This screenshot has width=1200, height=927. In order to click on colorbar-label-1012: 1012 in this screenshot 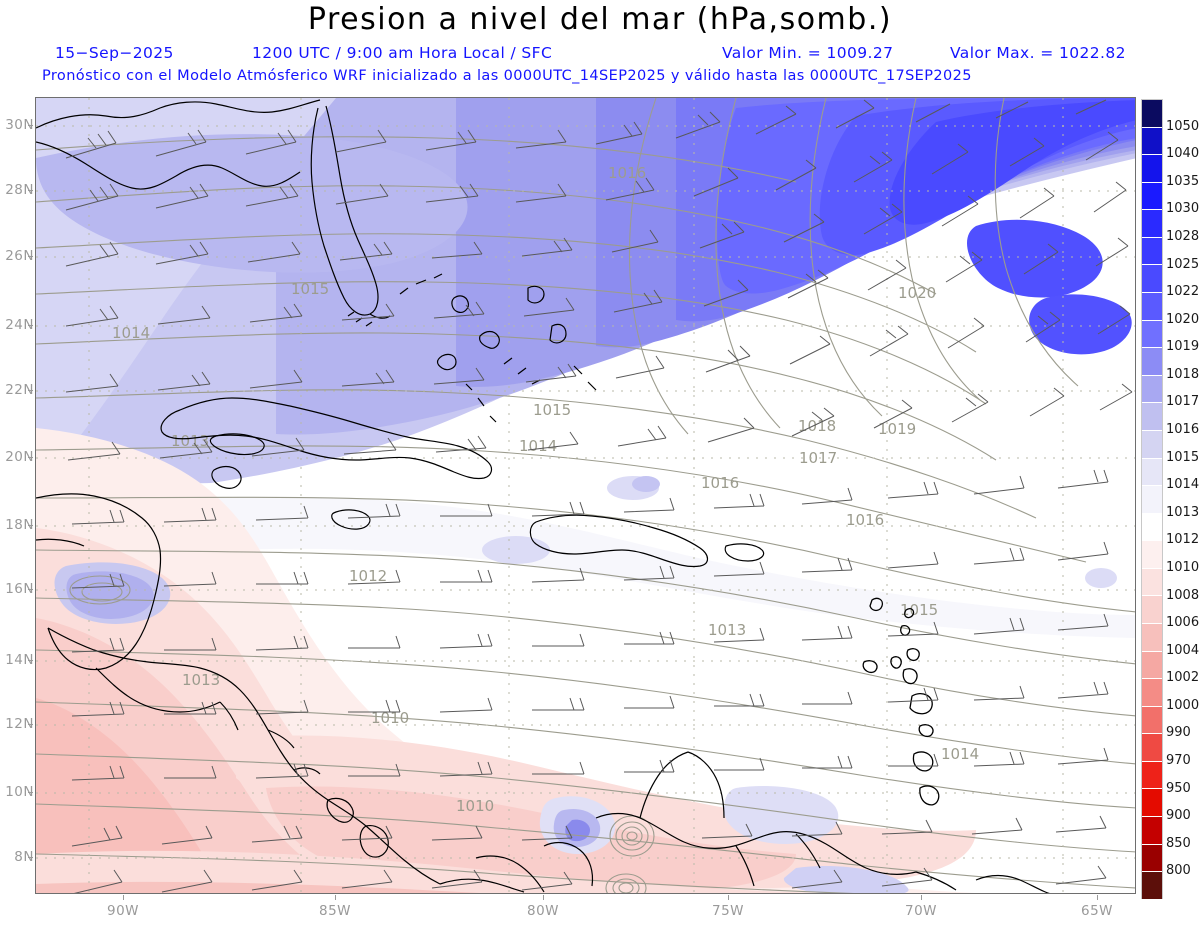, I will do `click(1183, 540)`.